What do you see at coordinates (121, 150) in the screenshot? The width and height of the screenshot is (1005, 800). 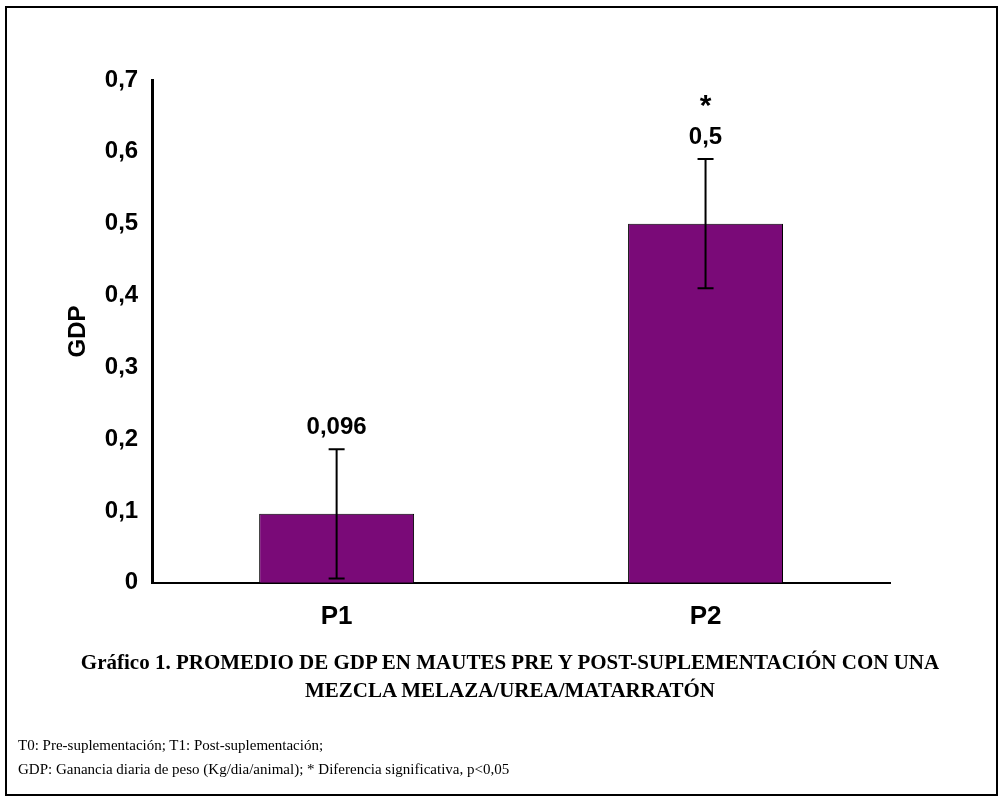 I see `y-tick-label: 0,6` at bounding box center [121, 150].